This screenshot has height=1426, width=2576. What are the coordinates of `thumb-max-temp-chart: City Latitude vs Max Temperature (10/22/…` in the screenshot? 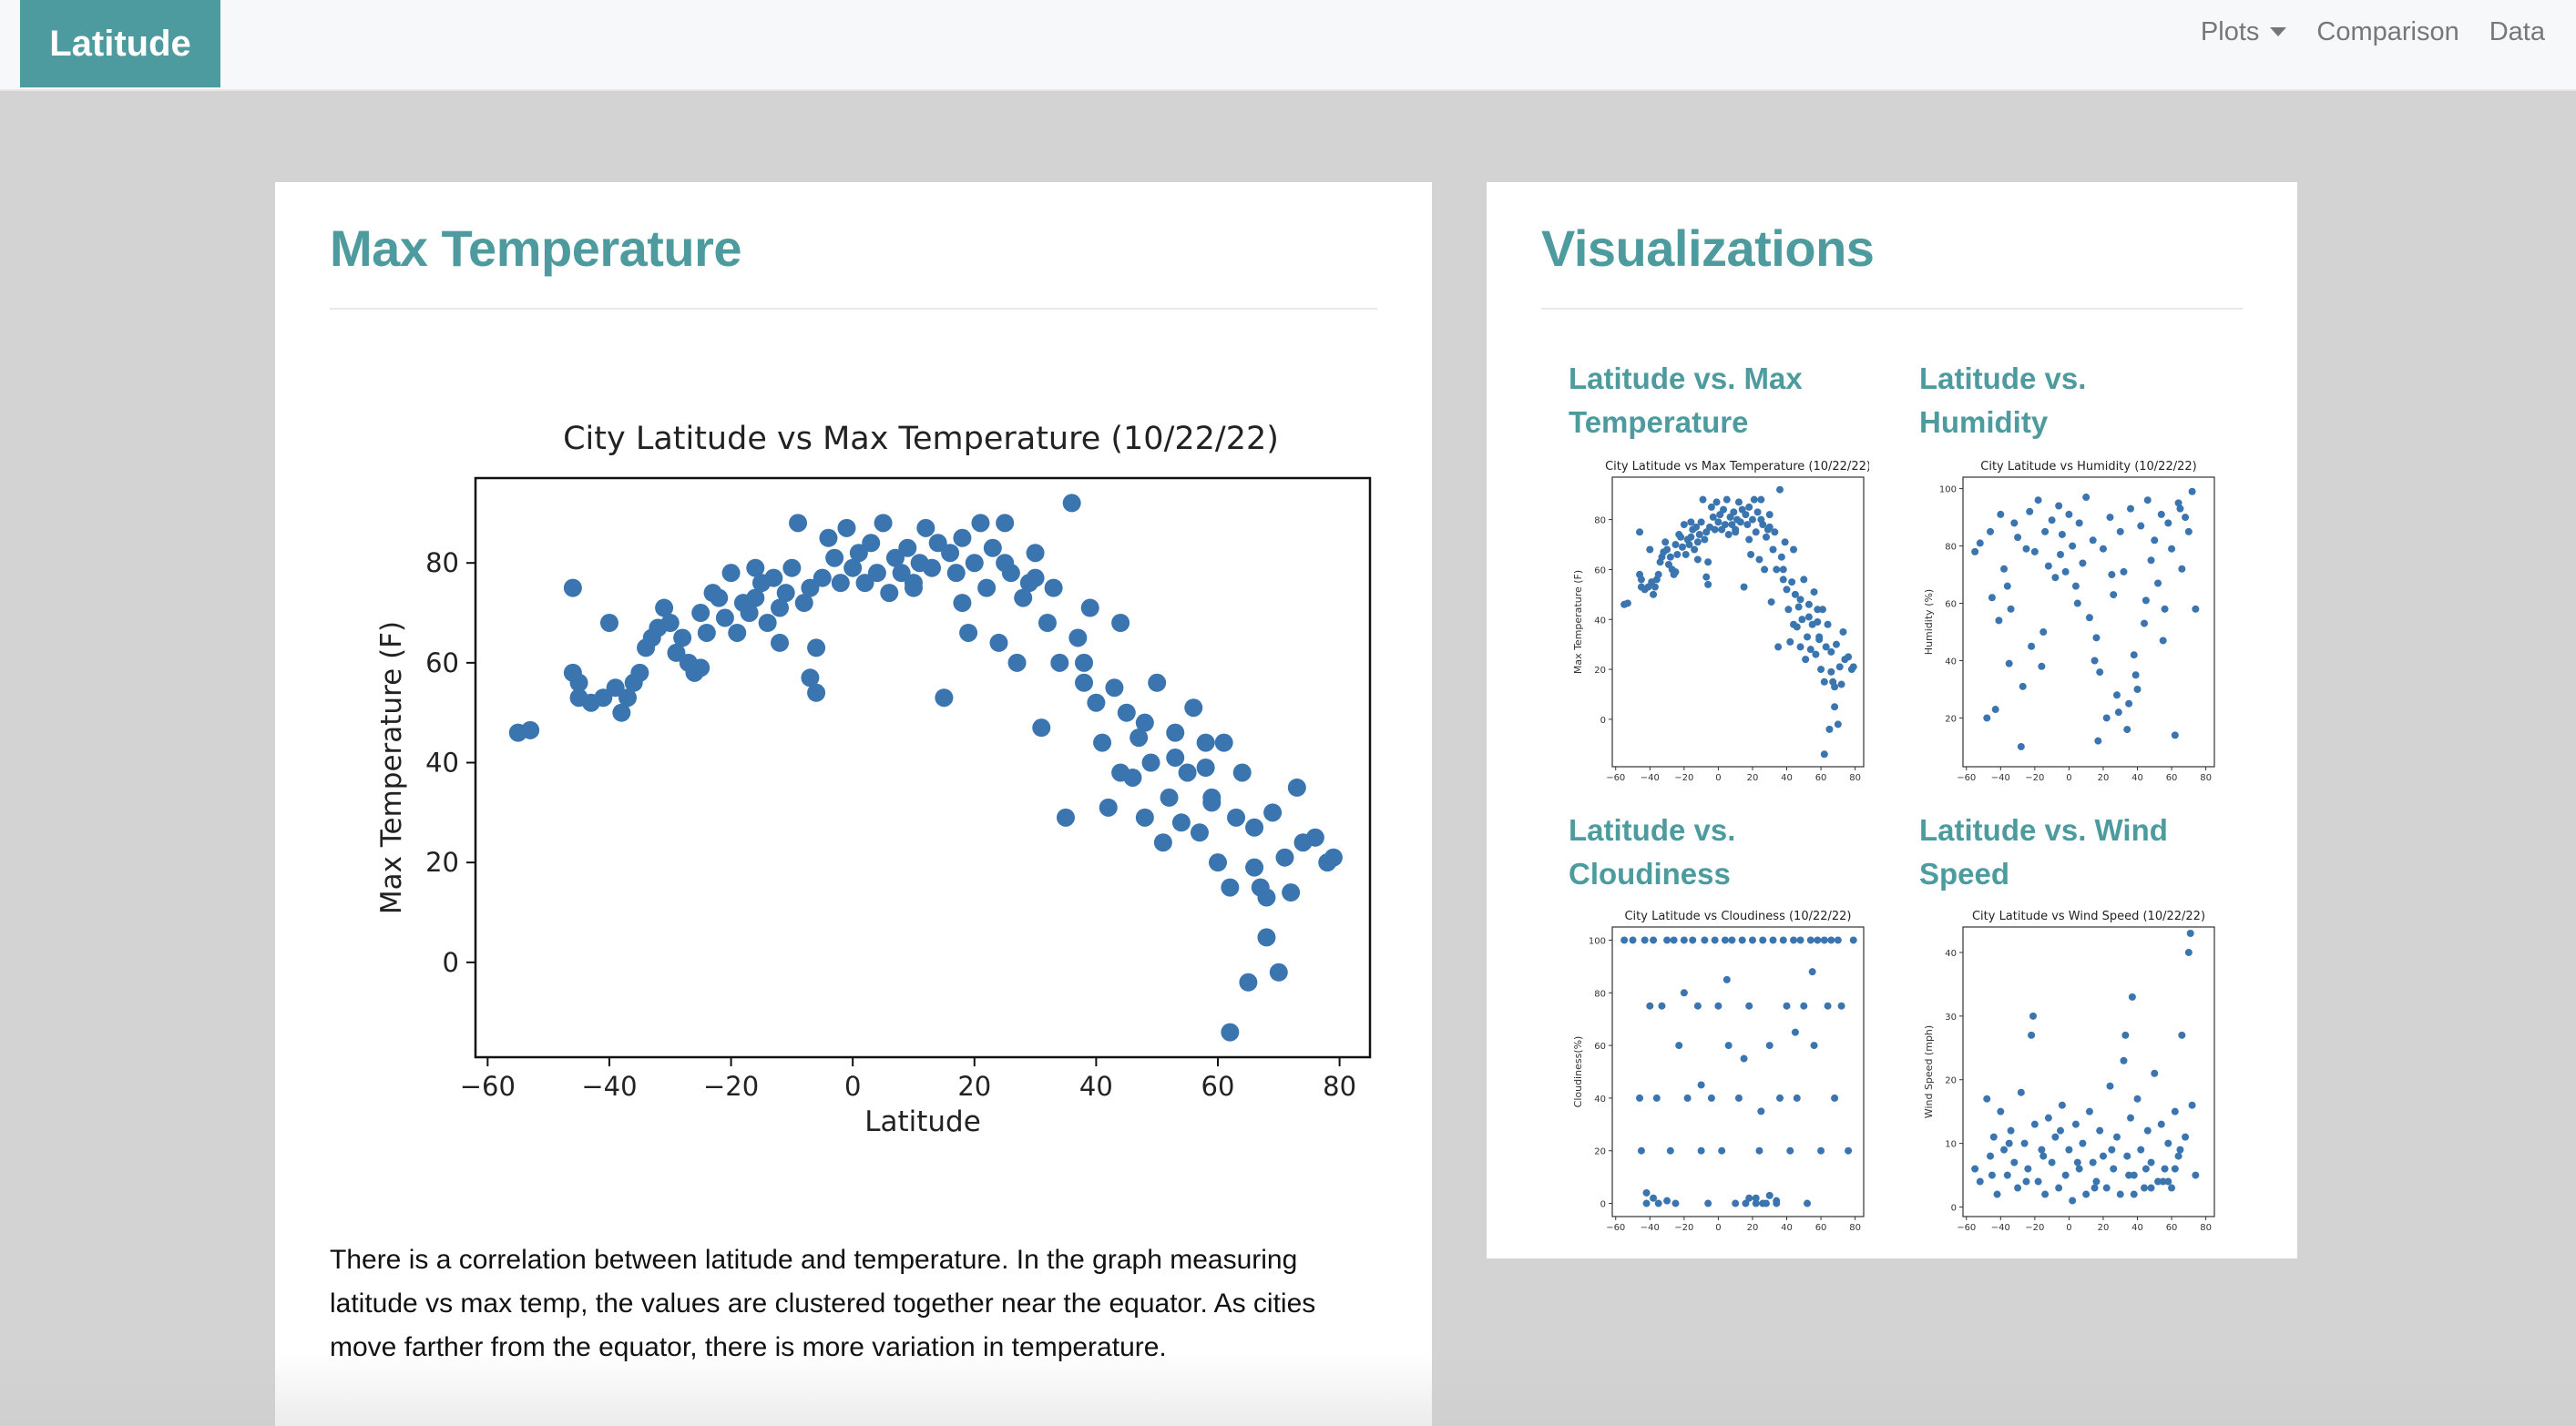 It's located at (1719, 619).